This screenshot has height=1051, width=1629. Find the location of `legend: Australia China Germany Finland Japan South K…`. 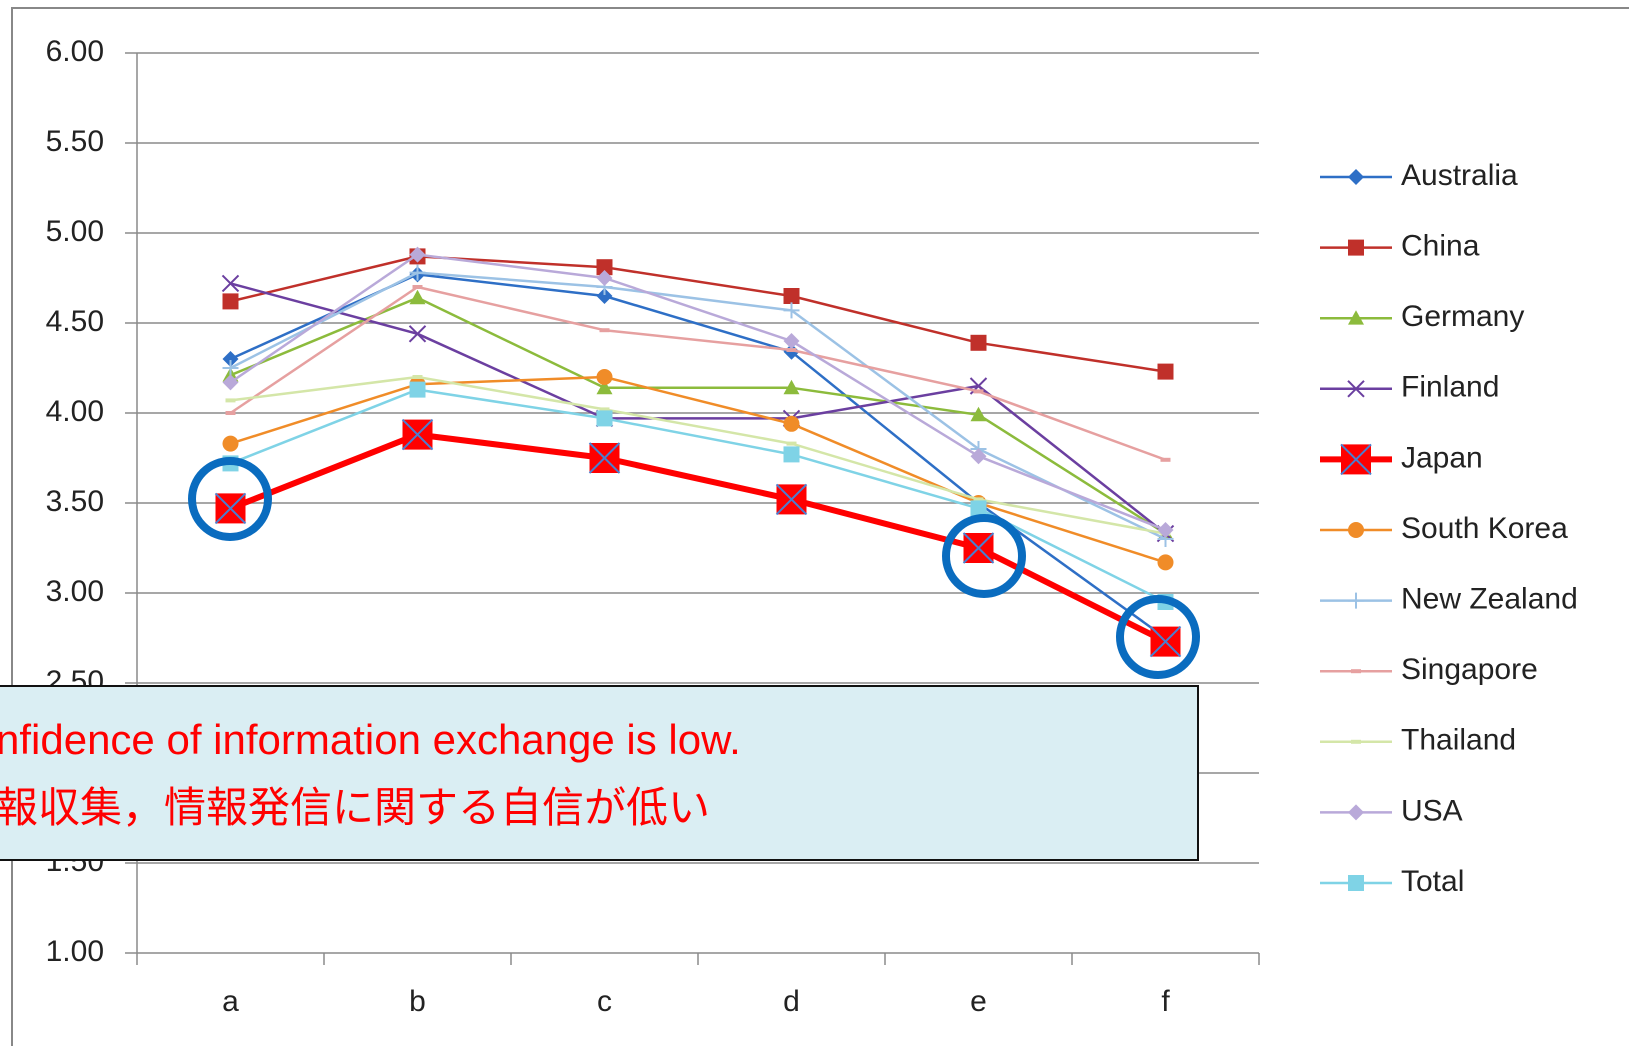

legend: Australia China Germany Finland Japan South K… is located at coordinates (1449, 528).